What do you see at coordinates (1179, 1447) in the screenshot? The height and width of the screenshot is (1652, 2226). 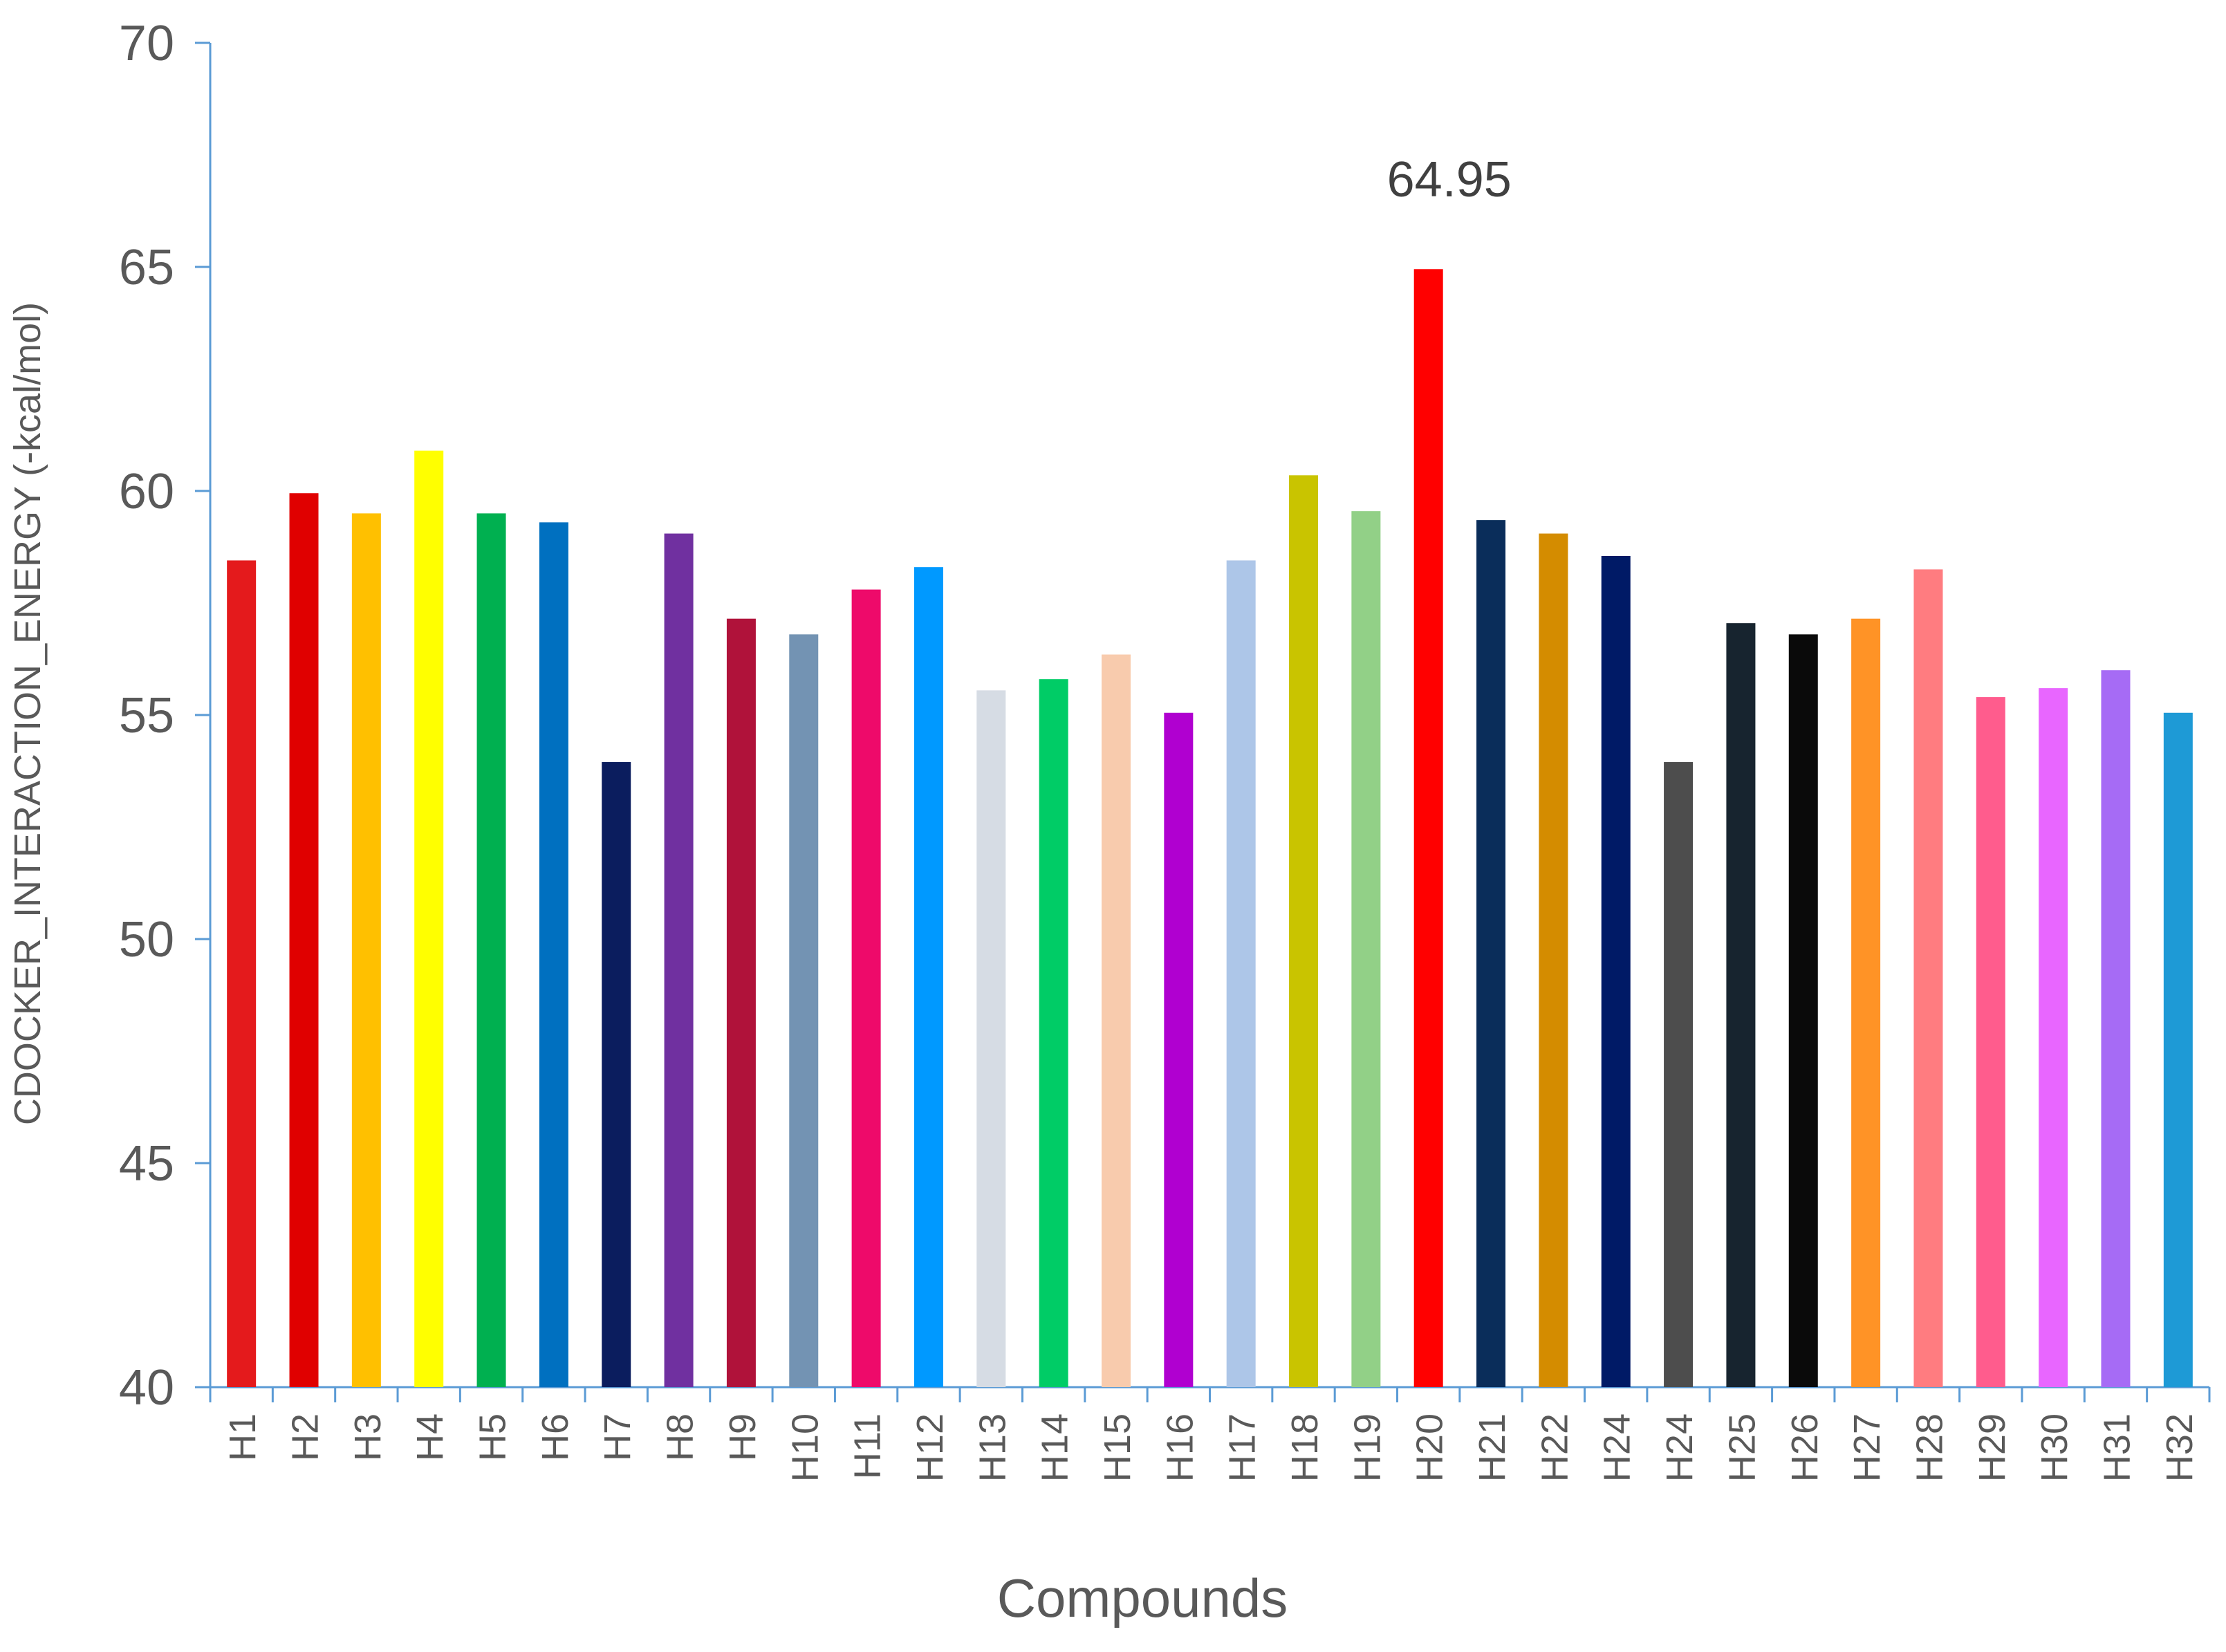 I see `x-tick-label: H16` at bounding box center [1179, 1447].